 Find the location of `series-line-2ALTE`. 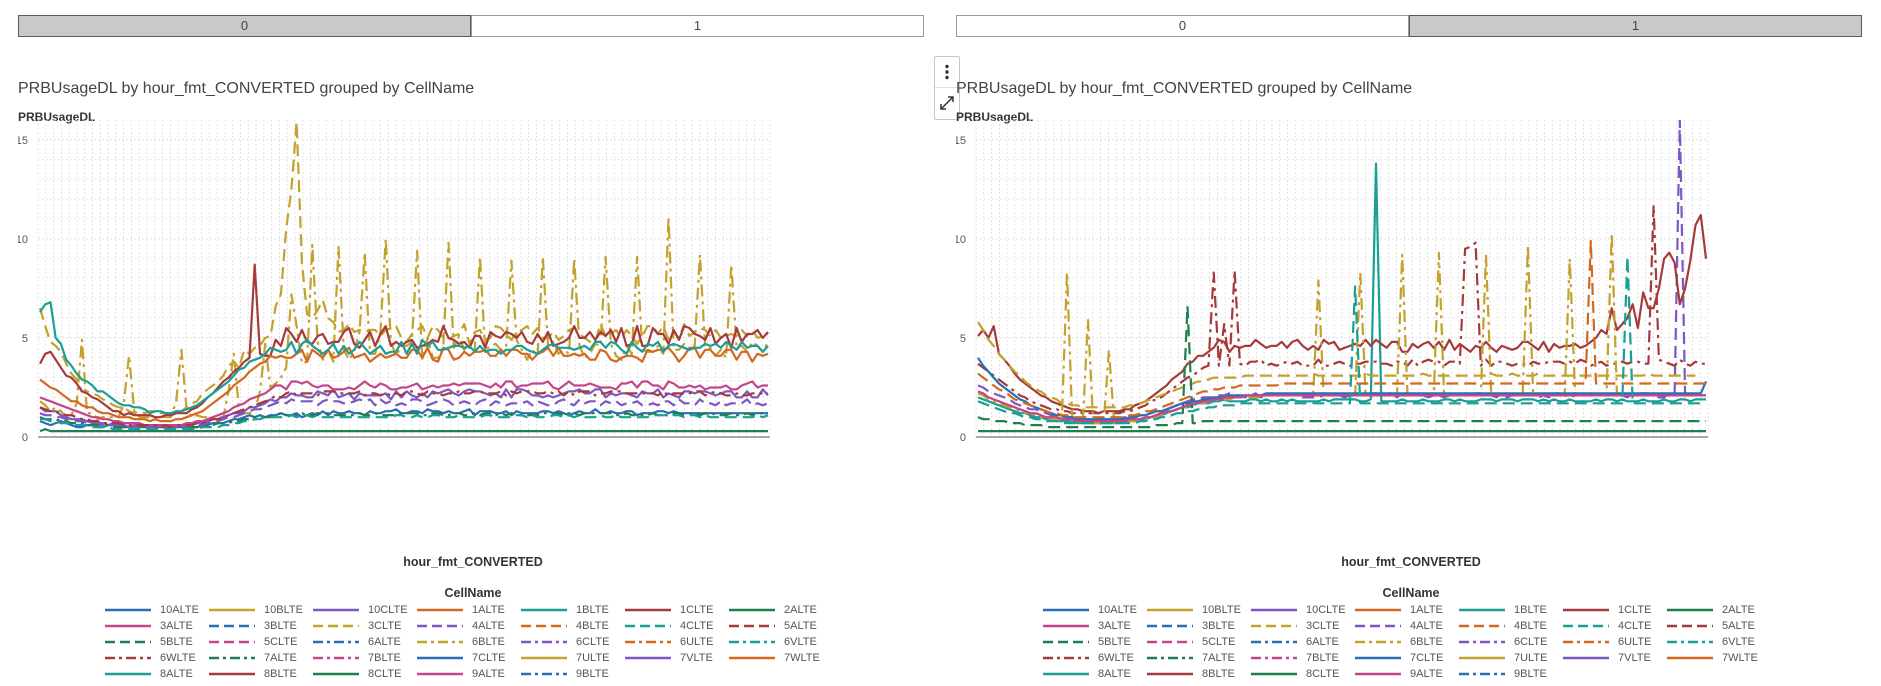

series-line-2ALTE is located at coordinates (403, 430).